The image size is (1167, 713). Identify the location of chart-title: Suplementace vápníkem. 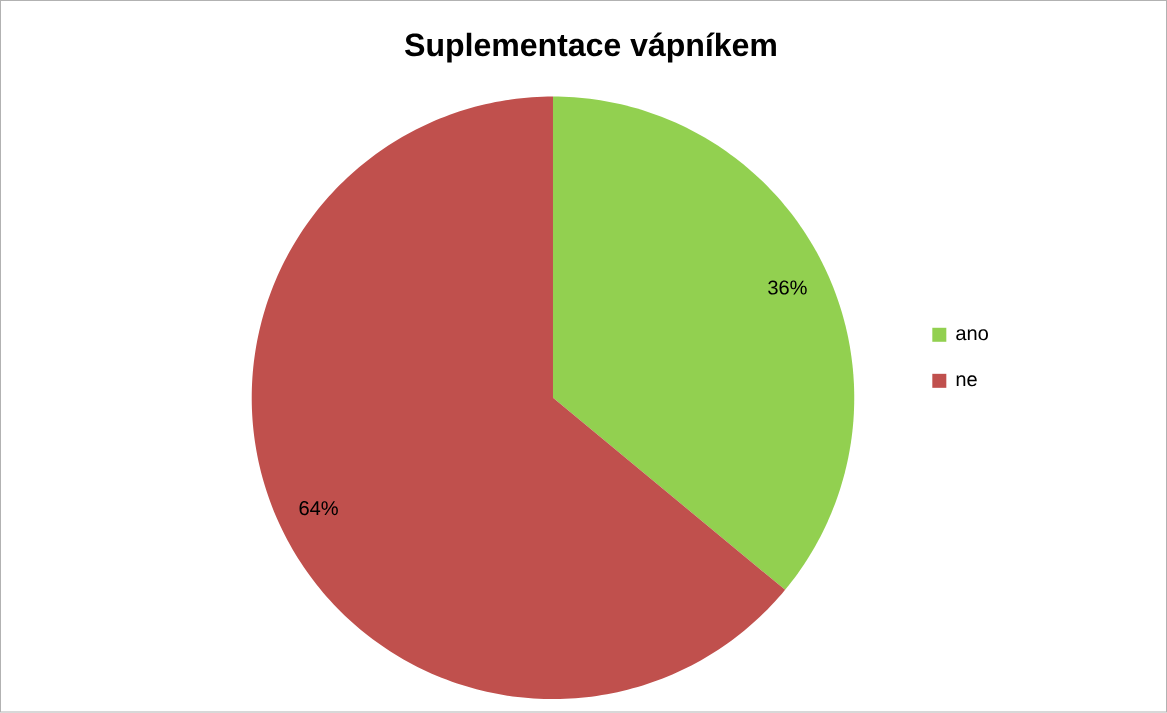
(590, 47).